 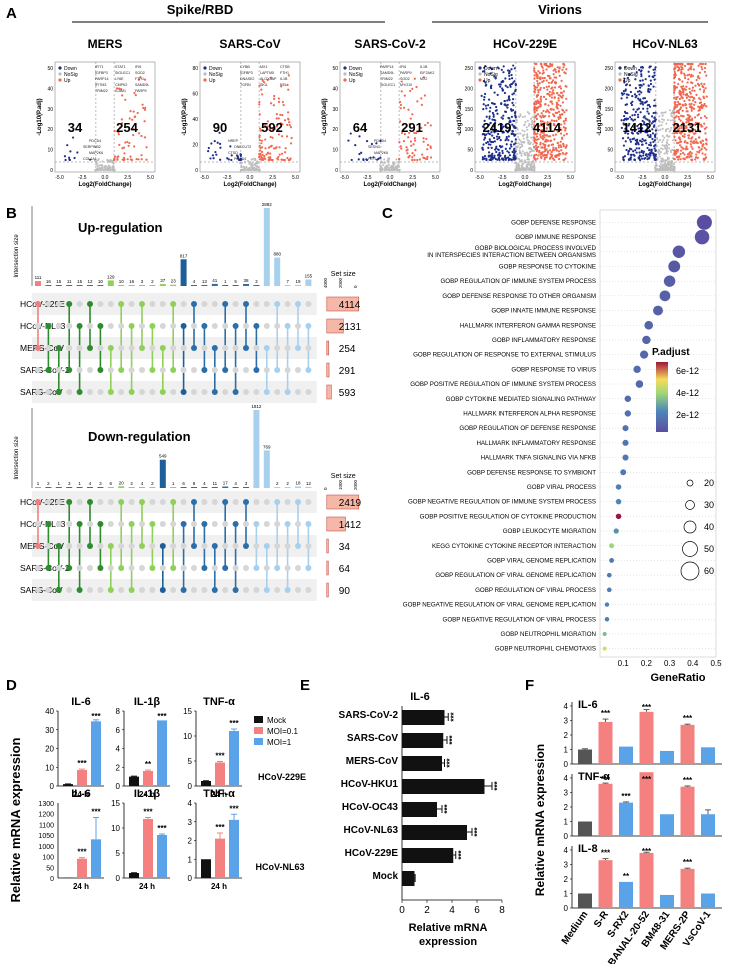 What do you see at coordinates (258, 719) in the screenshot?
I see `legend-swatch` at bounding box center [258, 719].